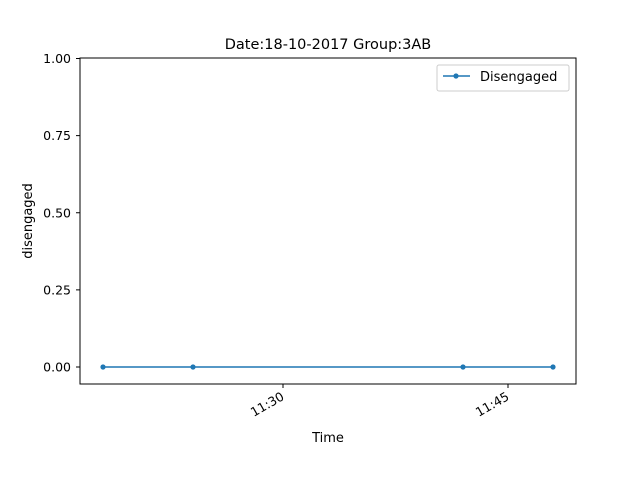 The height and width of the screenshot is (480, 640). What do you see at coordinates (456, 76) in the screenshot?
I see `legend-series-marker` at bounding box center [456, 76].